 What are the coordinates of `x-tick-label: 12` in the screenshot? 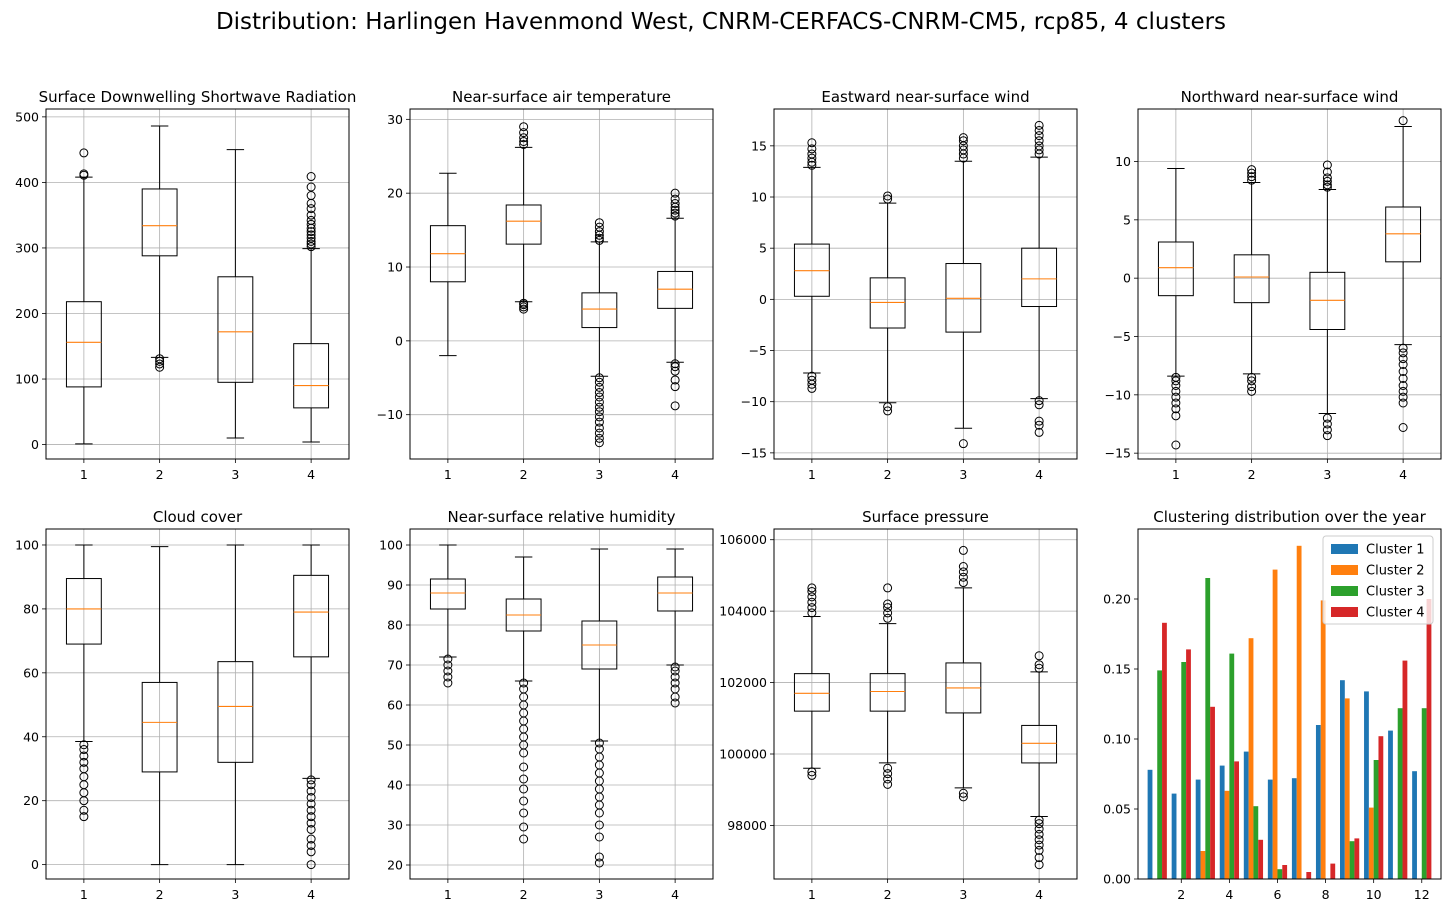 It's located at (1422, 894).